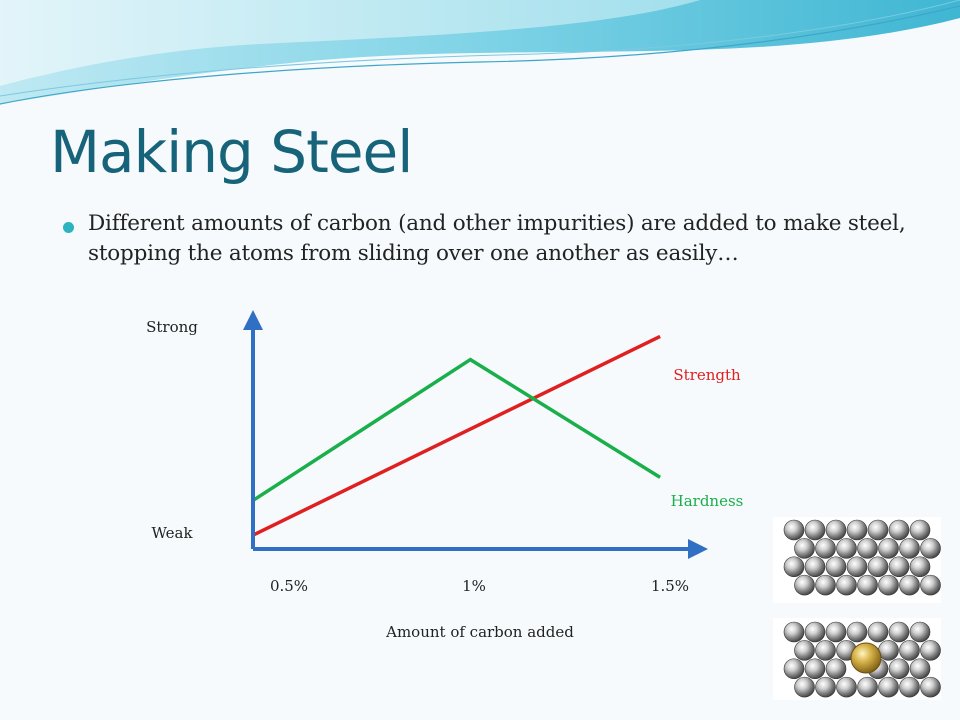  Describe the element at coordinates (457, 429) in the screenshot. I see `series-line-hardness` at that location.